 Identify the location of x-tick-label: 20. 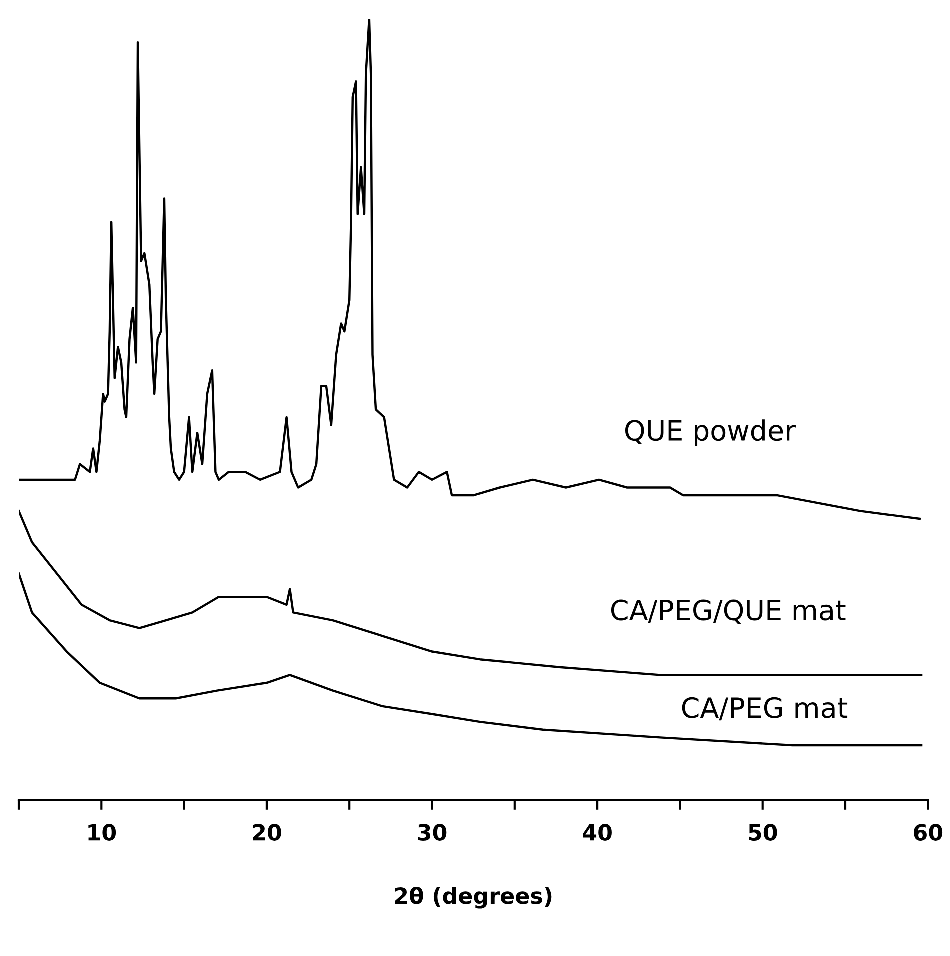
(267, 832).